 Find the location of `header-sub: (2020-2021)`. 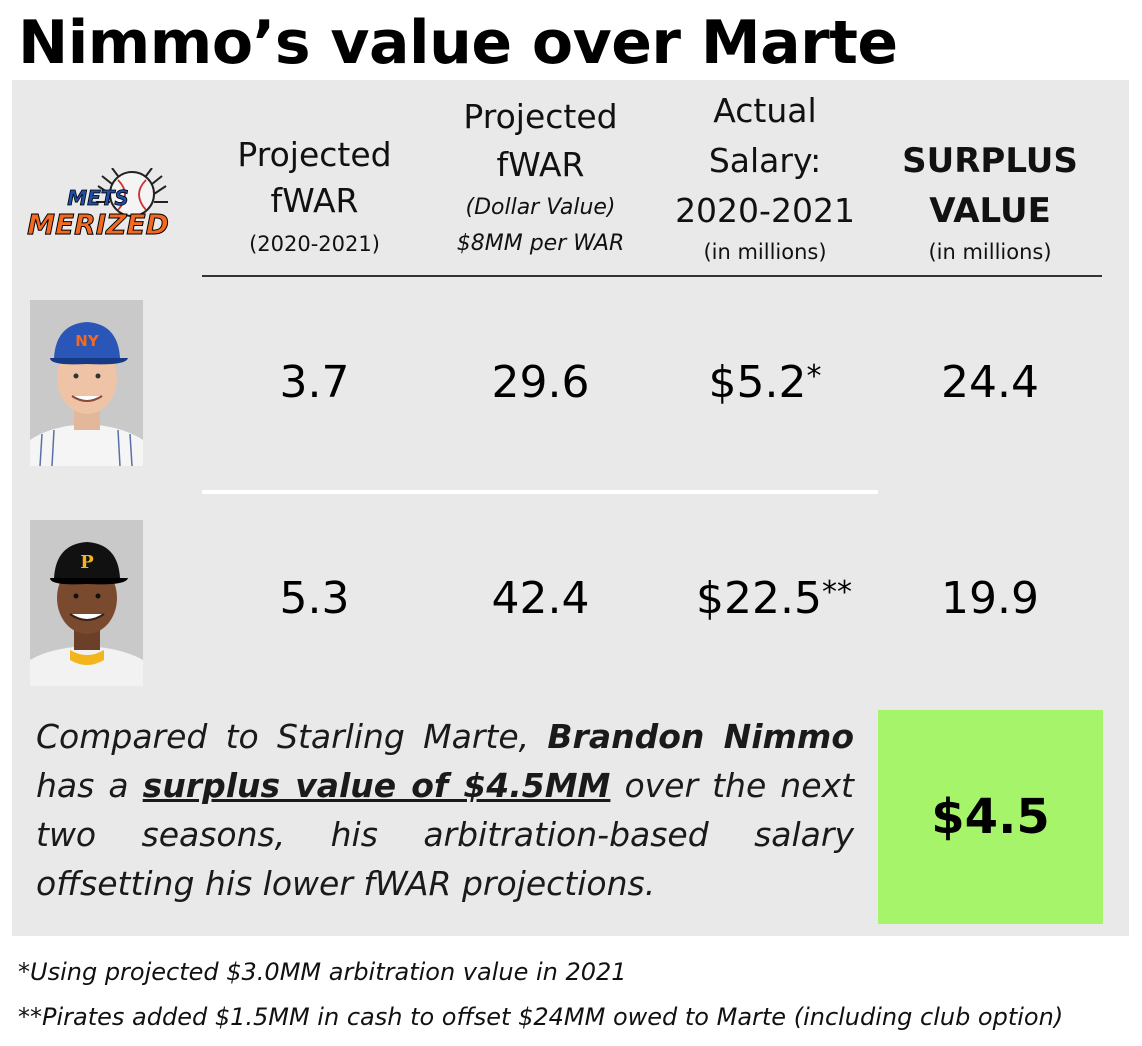

header-sub: (2020-2021) is located at coordinates (314, 244).